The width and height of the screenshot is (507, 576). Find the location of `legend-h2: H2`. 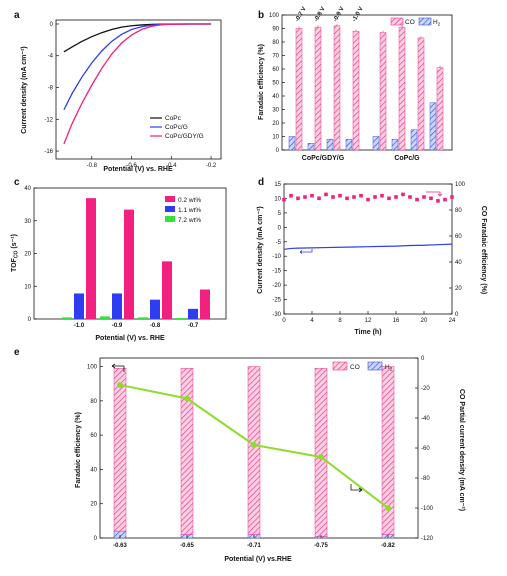

legend-h2: H2 is located at coordinates (437, 23).